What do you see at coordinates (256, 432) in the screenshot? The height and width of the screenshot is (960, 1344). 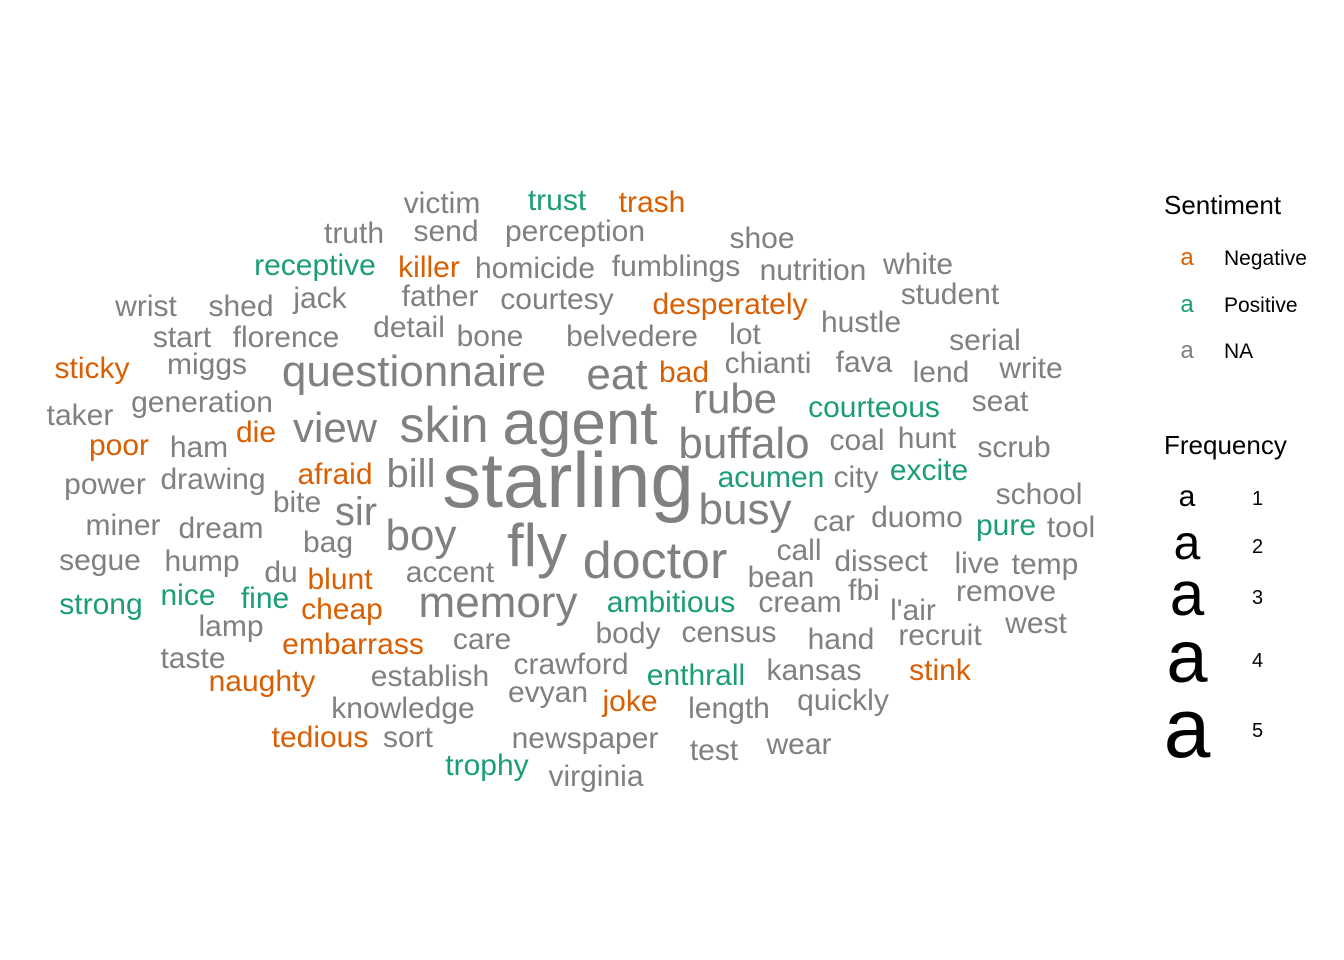 I see `word-die: die` at bounding box center [256, 432].